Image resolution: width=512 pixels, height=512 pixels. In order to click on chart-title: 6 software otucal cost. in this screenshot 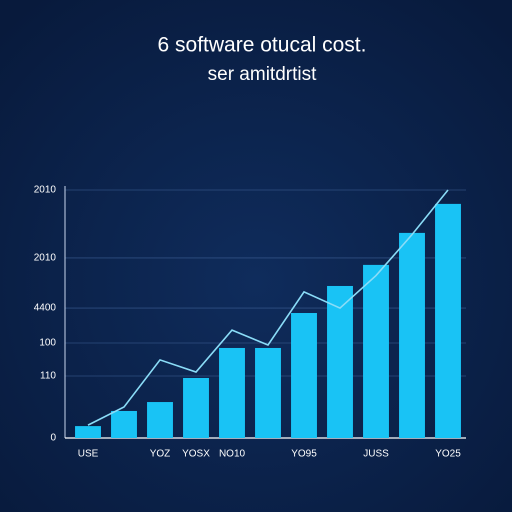, I will do `click(262, 45)`.